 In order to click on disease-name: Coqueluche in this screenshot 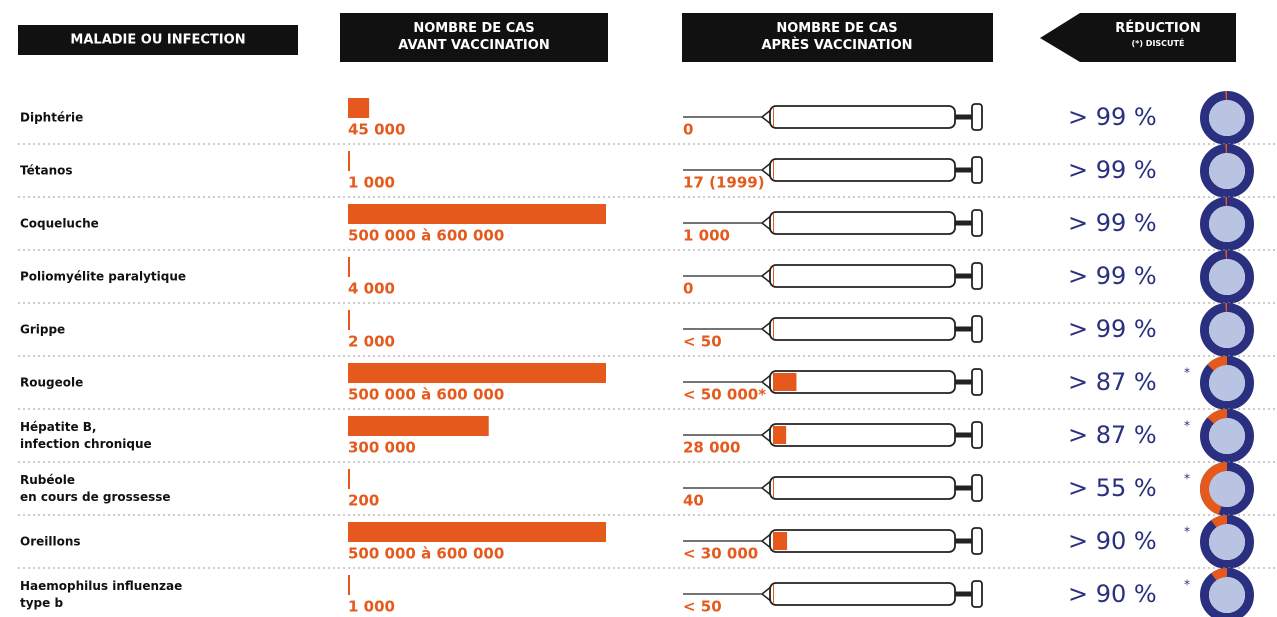, I will do `click(59, 224)`.